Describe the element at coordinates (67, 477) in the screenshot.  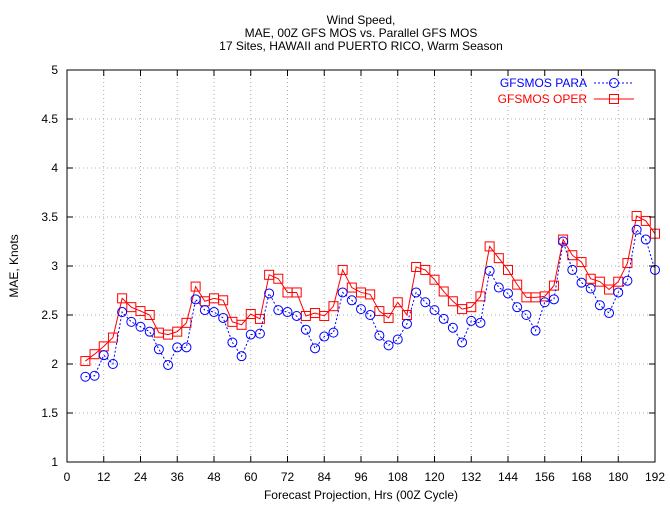
I see `x-tick-label: 0` at that location.